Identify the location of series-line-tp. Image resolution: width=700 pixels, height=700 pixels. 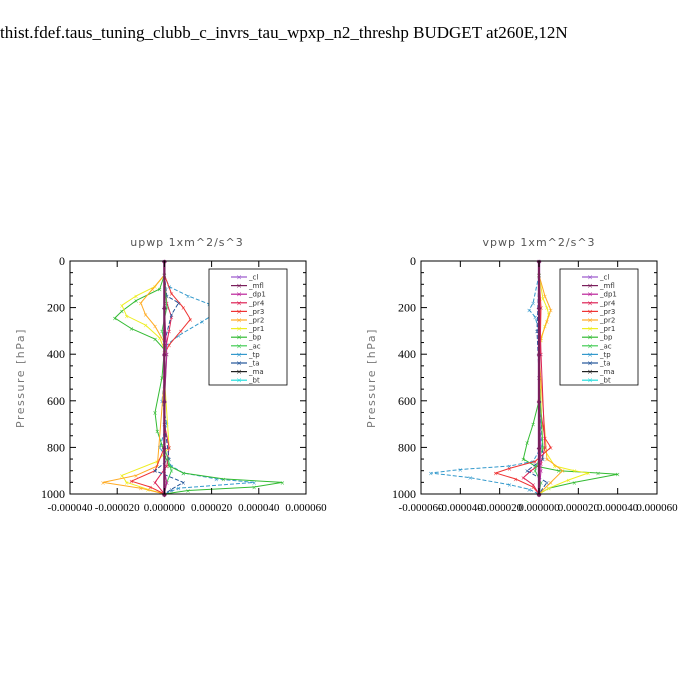
(486, 384).